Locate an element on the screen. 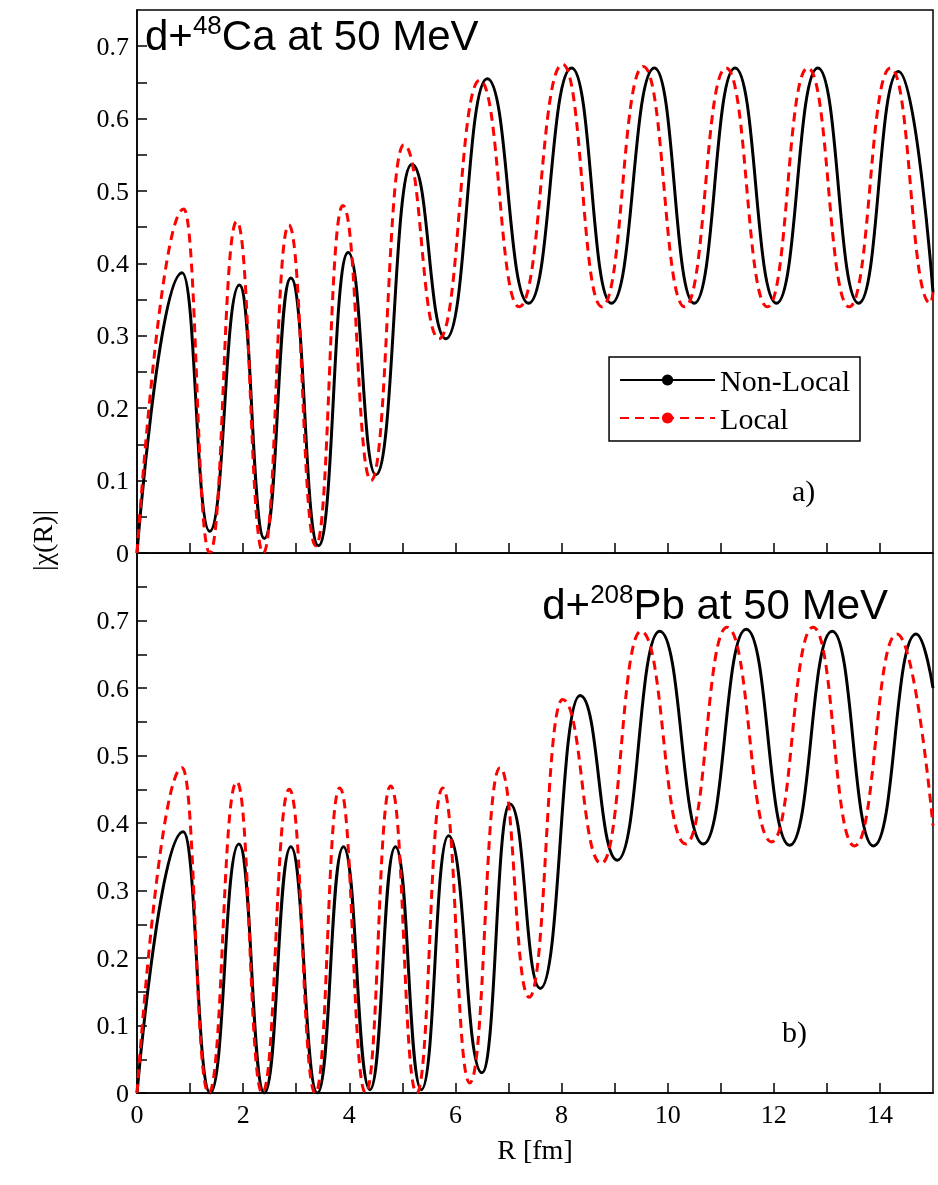  x-tick-label: 4 is located at coordinates (349, 1114).